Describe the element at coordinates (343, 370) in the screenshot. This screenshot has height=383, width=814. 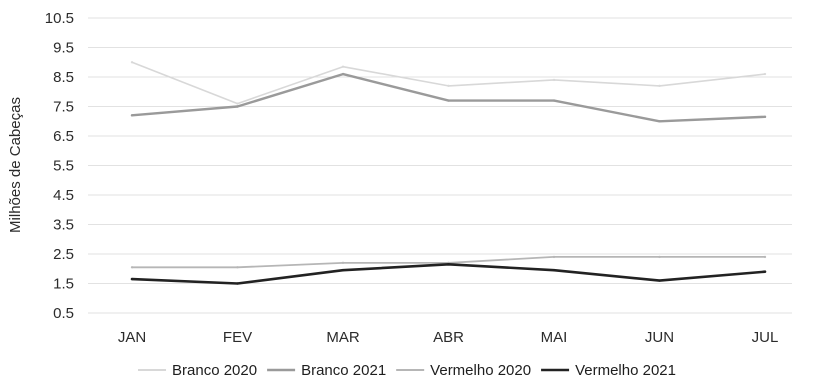
I see `legend-label: Branco 2021` at that location.